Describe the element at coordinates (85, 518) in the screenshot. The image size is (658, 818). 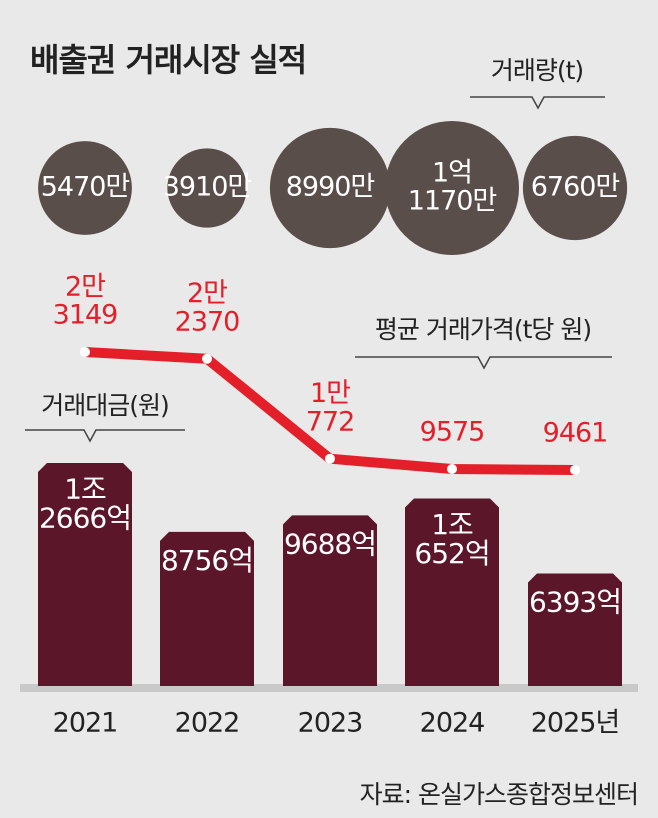
I see `data-label: 2666억` at that location.